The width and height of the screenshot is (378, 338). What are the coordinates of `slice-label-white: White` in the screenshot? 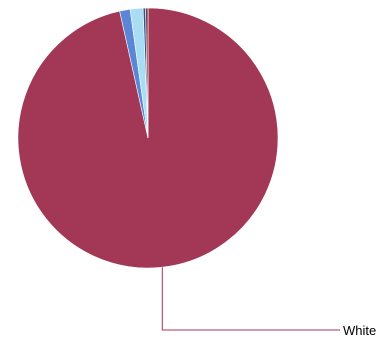 It's located at (359, 330).